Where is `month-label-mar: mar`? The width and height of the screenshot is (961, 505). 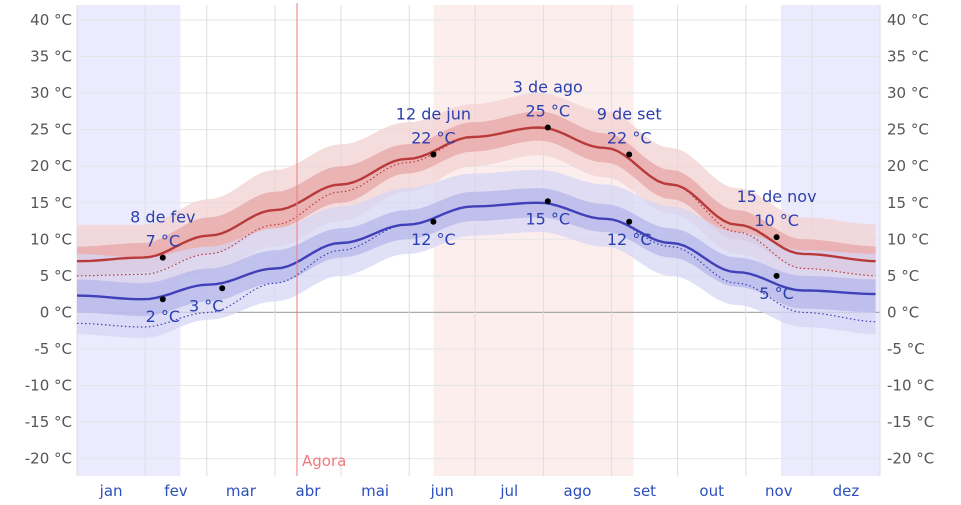
month-label-mar: mar is located at coordinates (241, 491).